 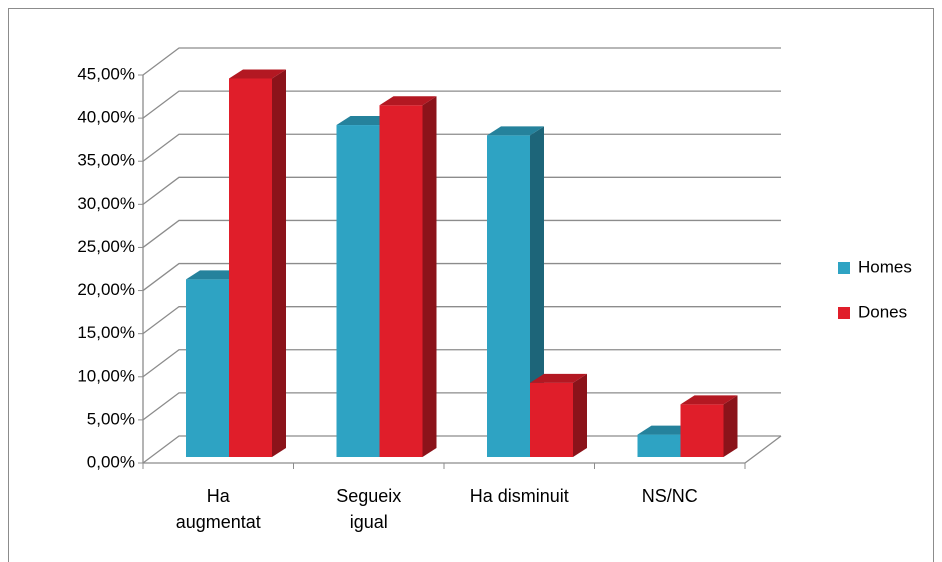 I want to click on x-tick-label: Segueix igual, so click(x=369, y=509).